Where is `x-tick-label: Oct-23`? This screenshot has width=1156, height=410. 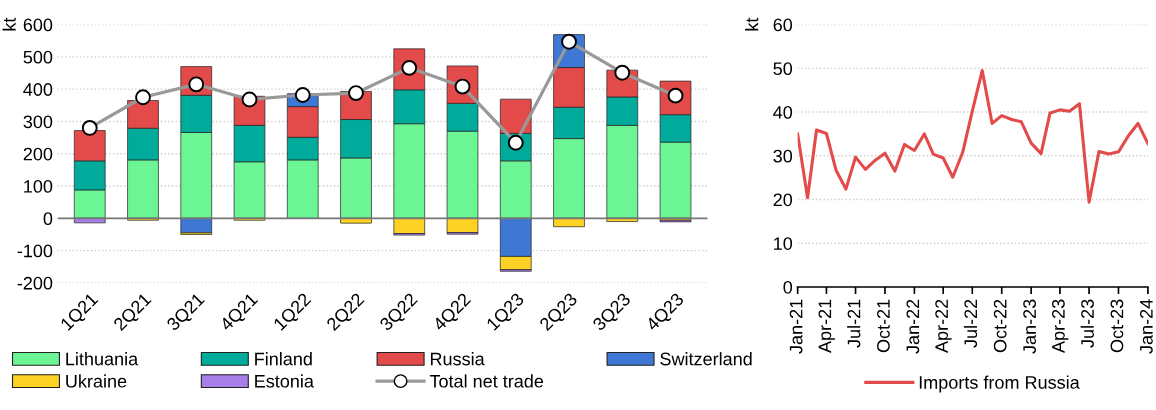 x-tick-label: Oct-23 is located at coordinates (1117, 326).